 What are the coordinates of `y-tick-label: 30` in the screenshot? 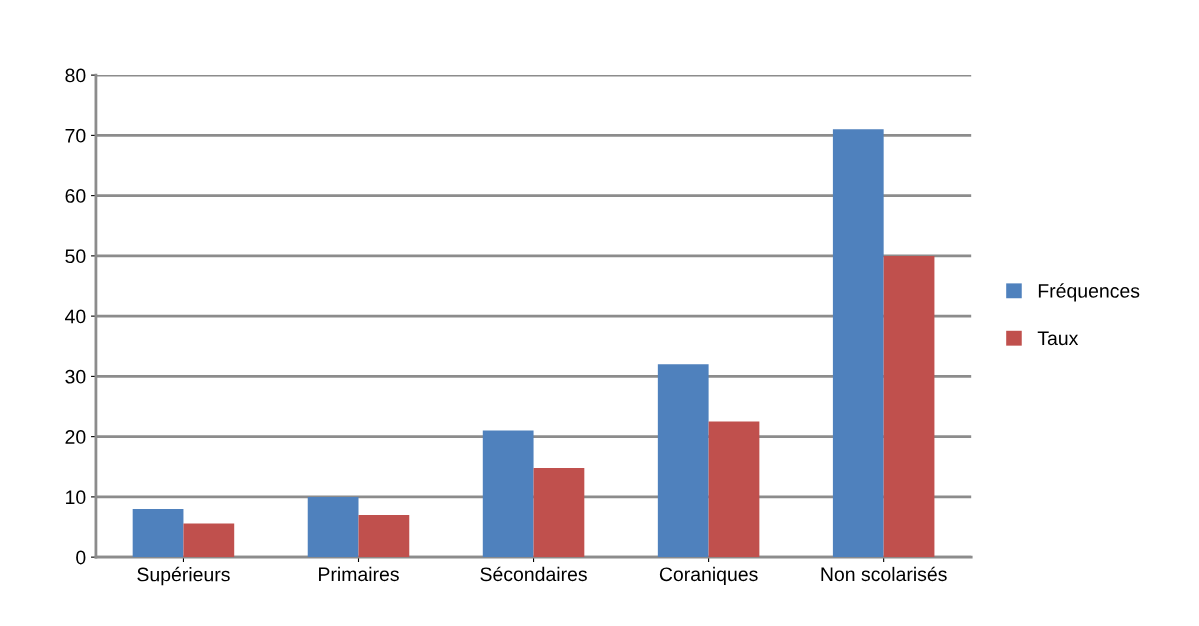 It's located at (75, 376).